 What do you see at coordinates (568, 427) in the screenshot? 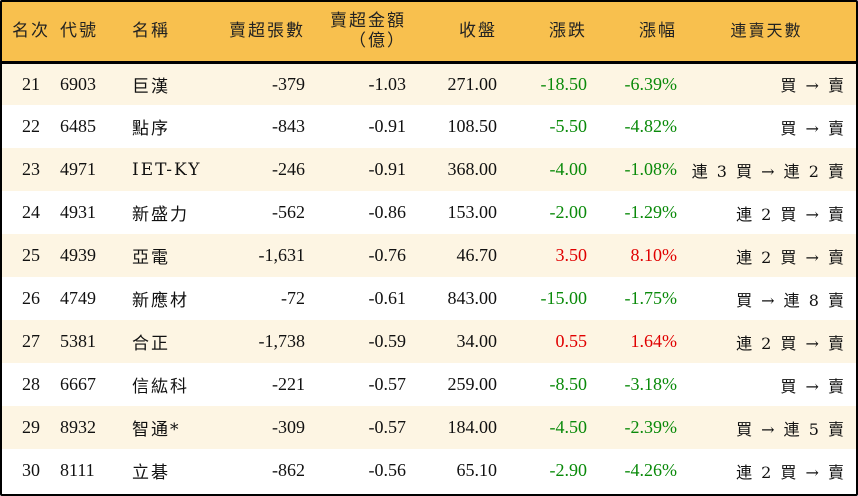
I see `cell-change: -4.50` at bounding box center [568, 427].